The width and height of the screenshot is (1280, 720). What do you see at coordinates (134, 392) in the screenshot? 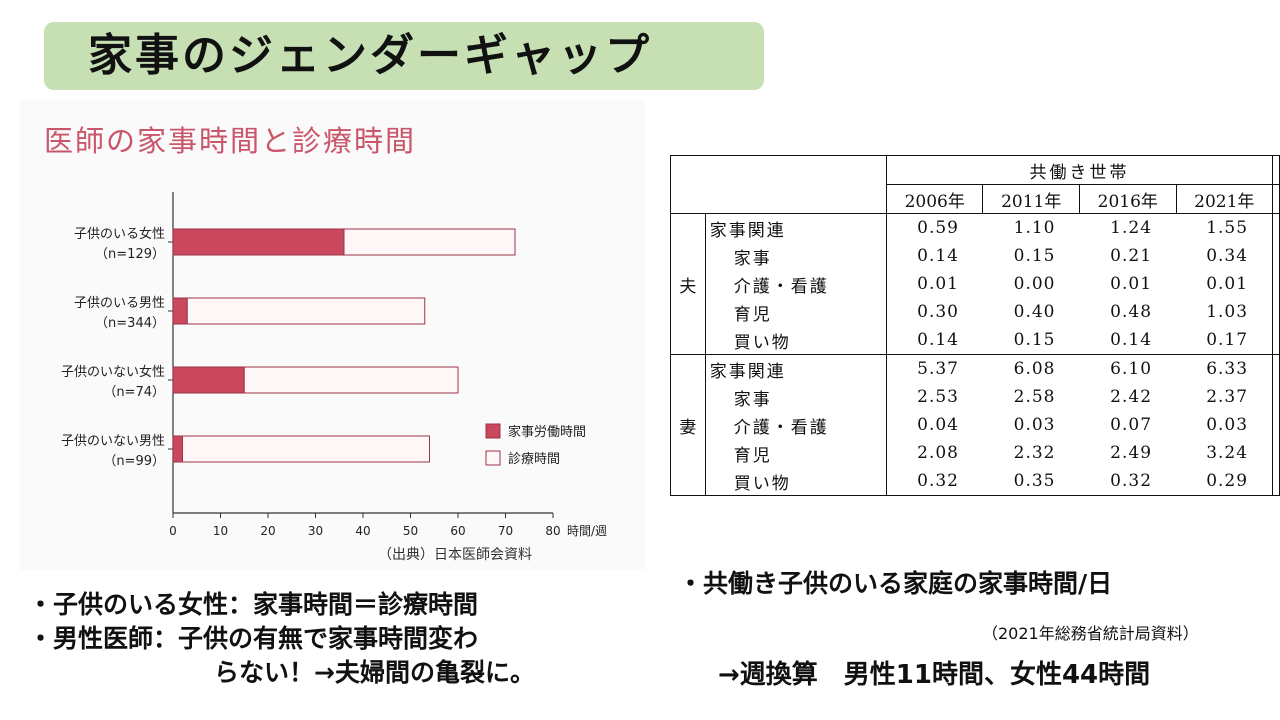
I see `category-count: （n=74）` at bounding box center [134, 392].